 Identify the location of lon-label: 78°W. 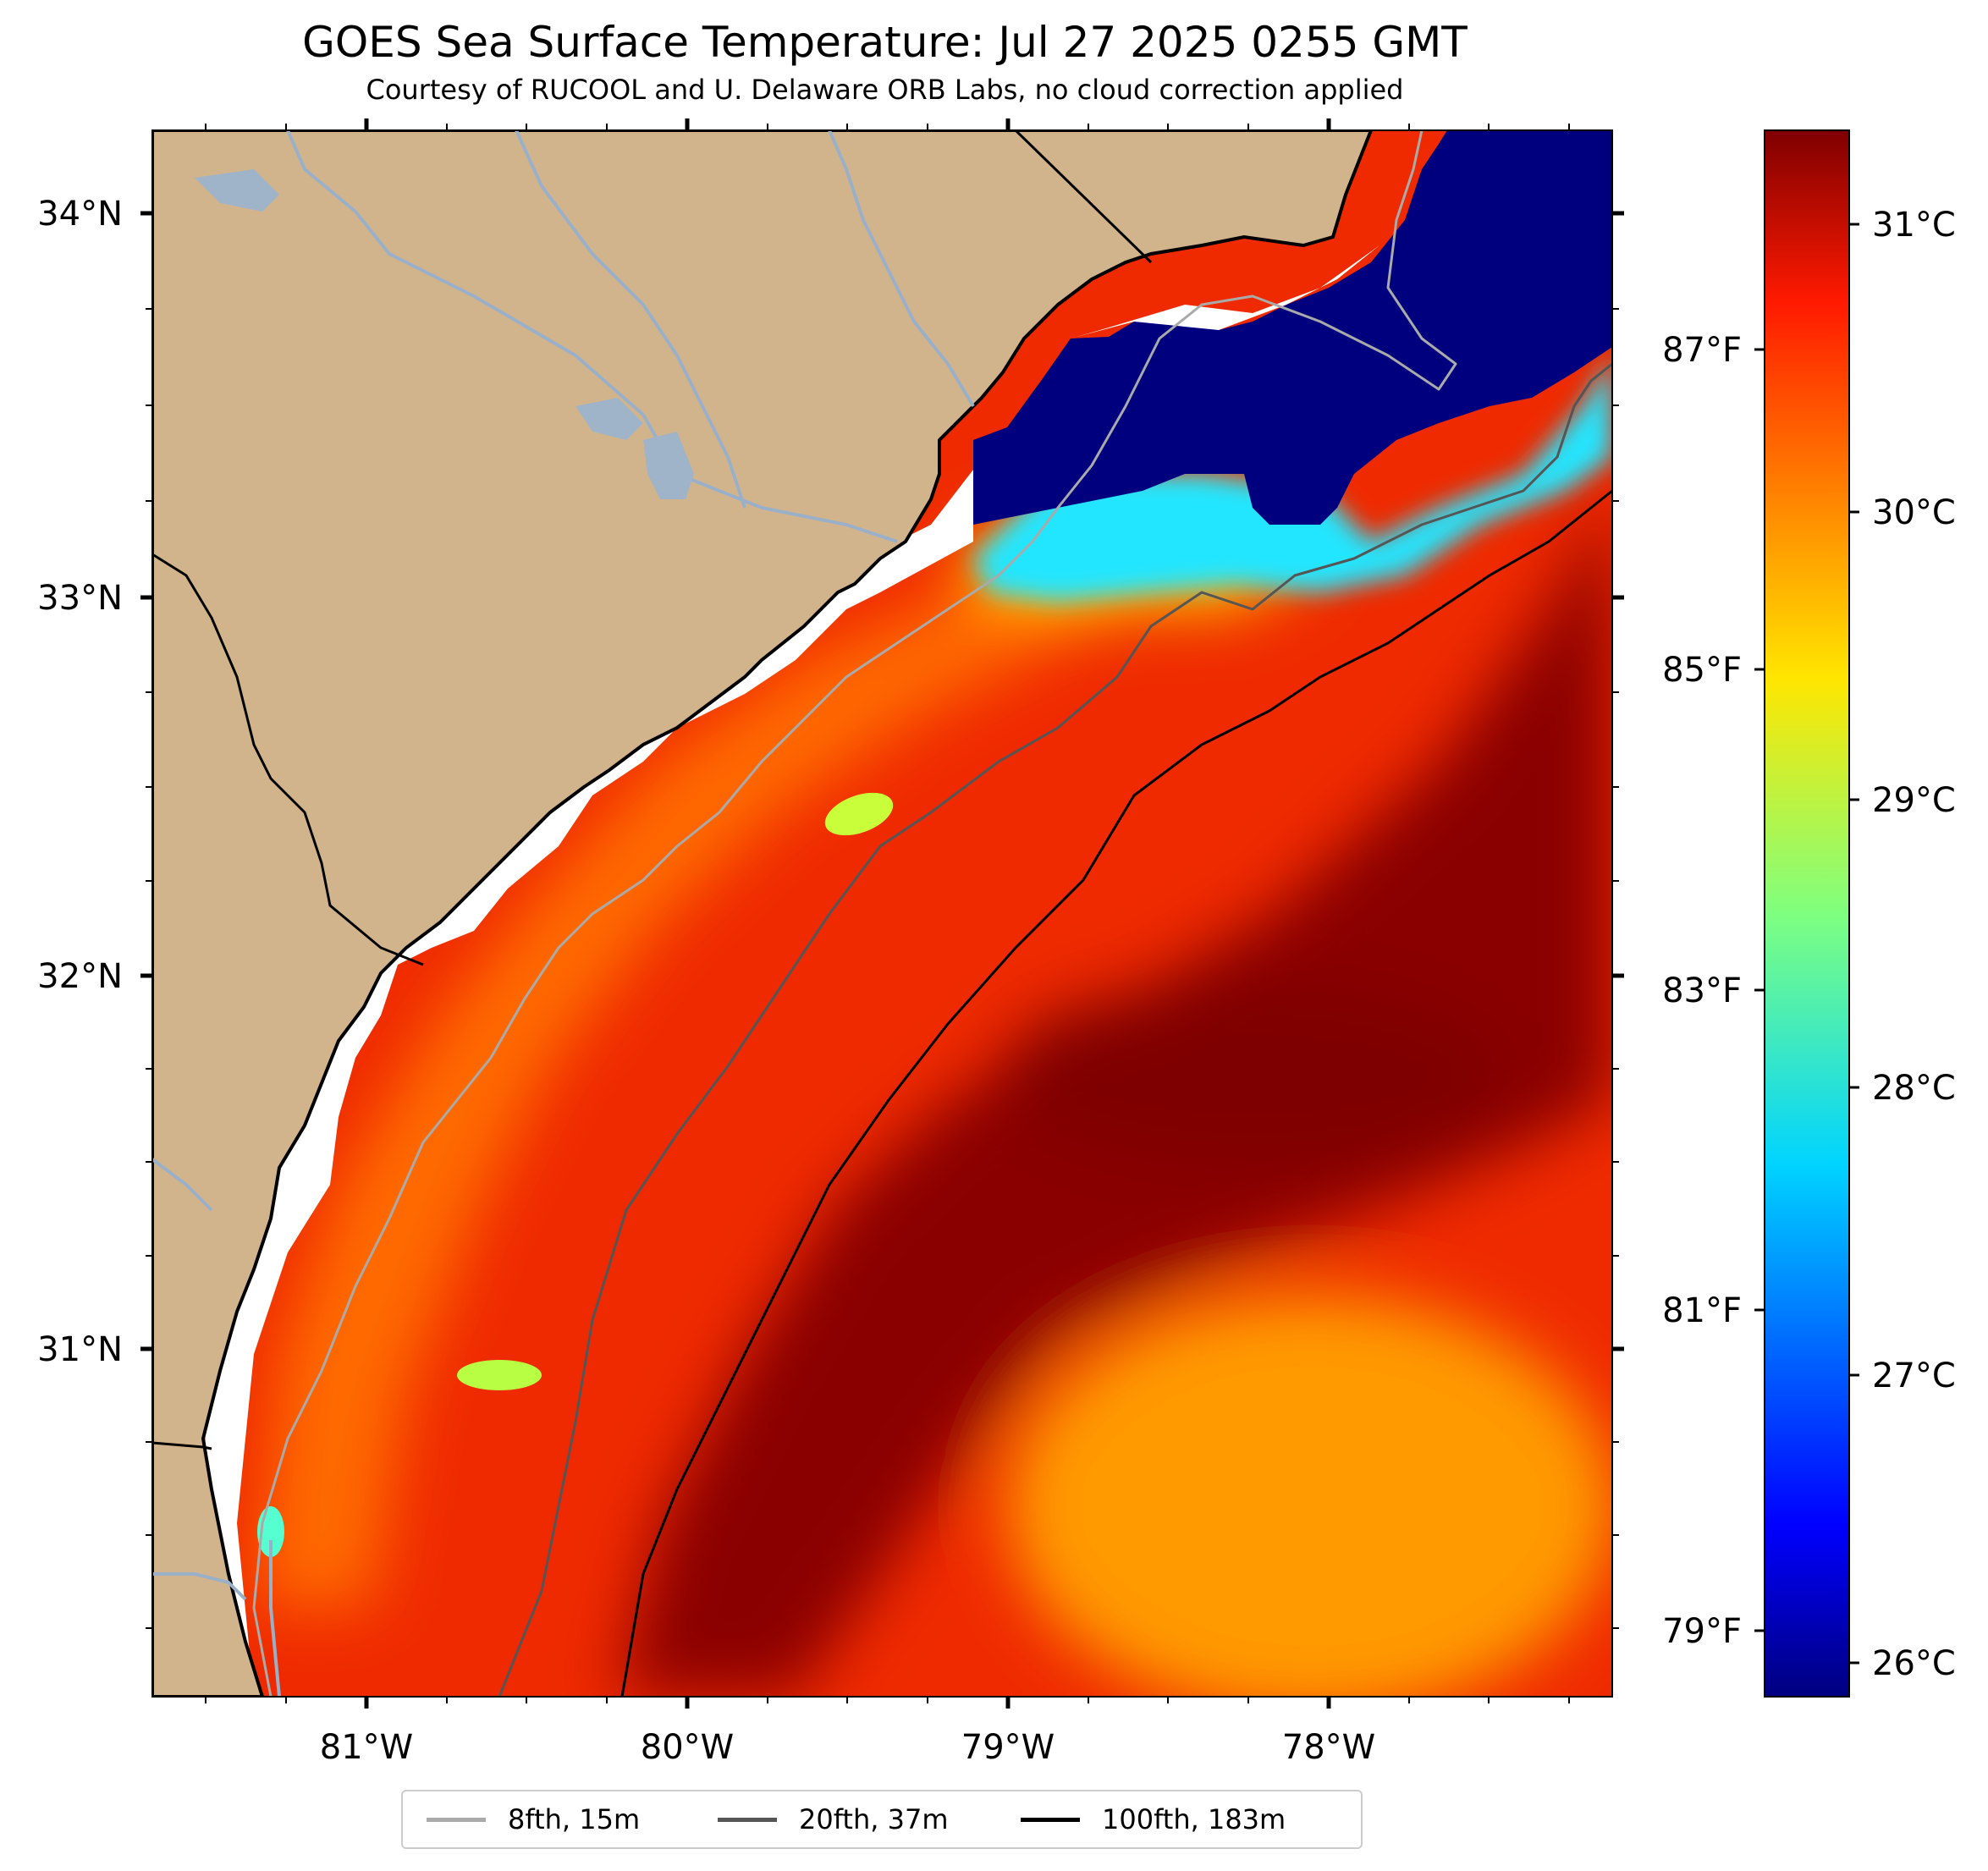
(1328, 1748).